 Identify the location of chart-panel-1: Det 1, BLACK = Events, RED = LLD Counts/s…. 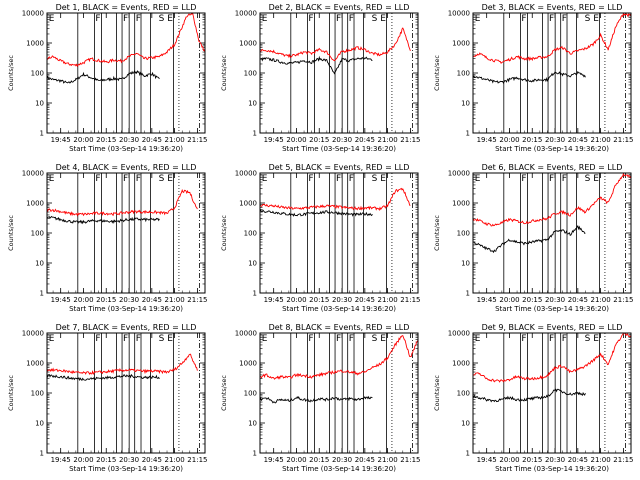
(107, 78).